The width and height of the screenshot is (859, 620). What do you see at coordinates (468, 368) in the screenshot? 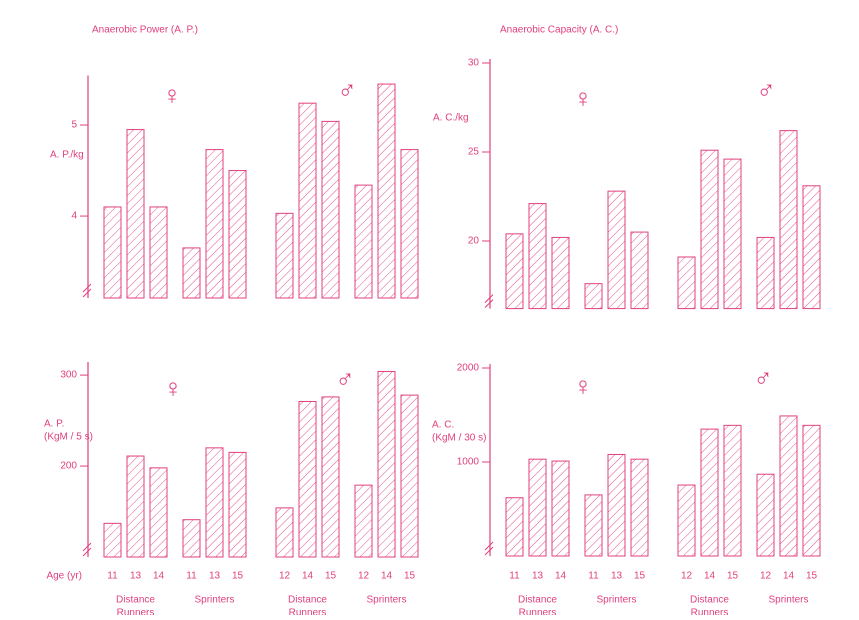
I see `y-tick-label: 2000` at bounding box center [468, 368].